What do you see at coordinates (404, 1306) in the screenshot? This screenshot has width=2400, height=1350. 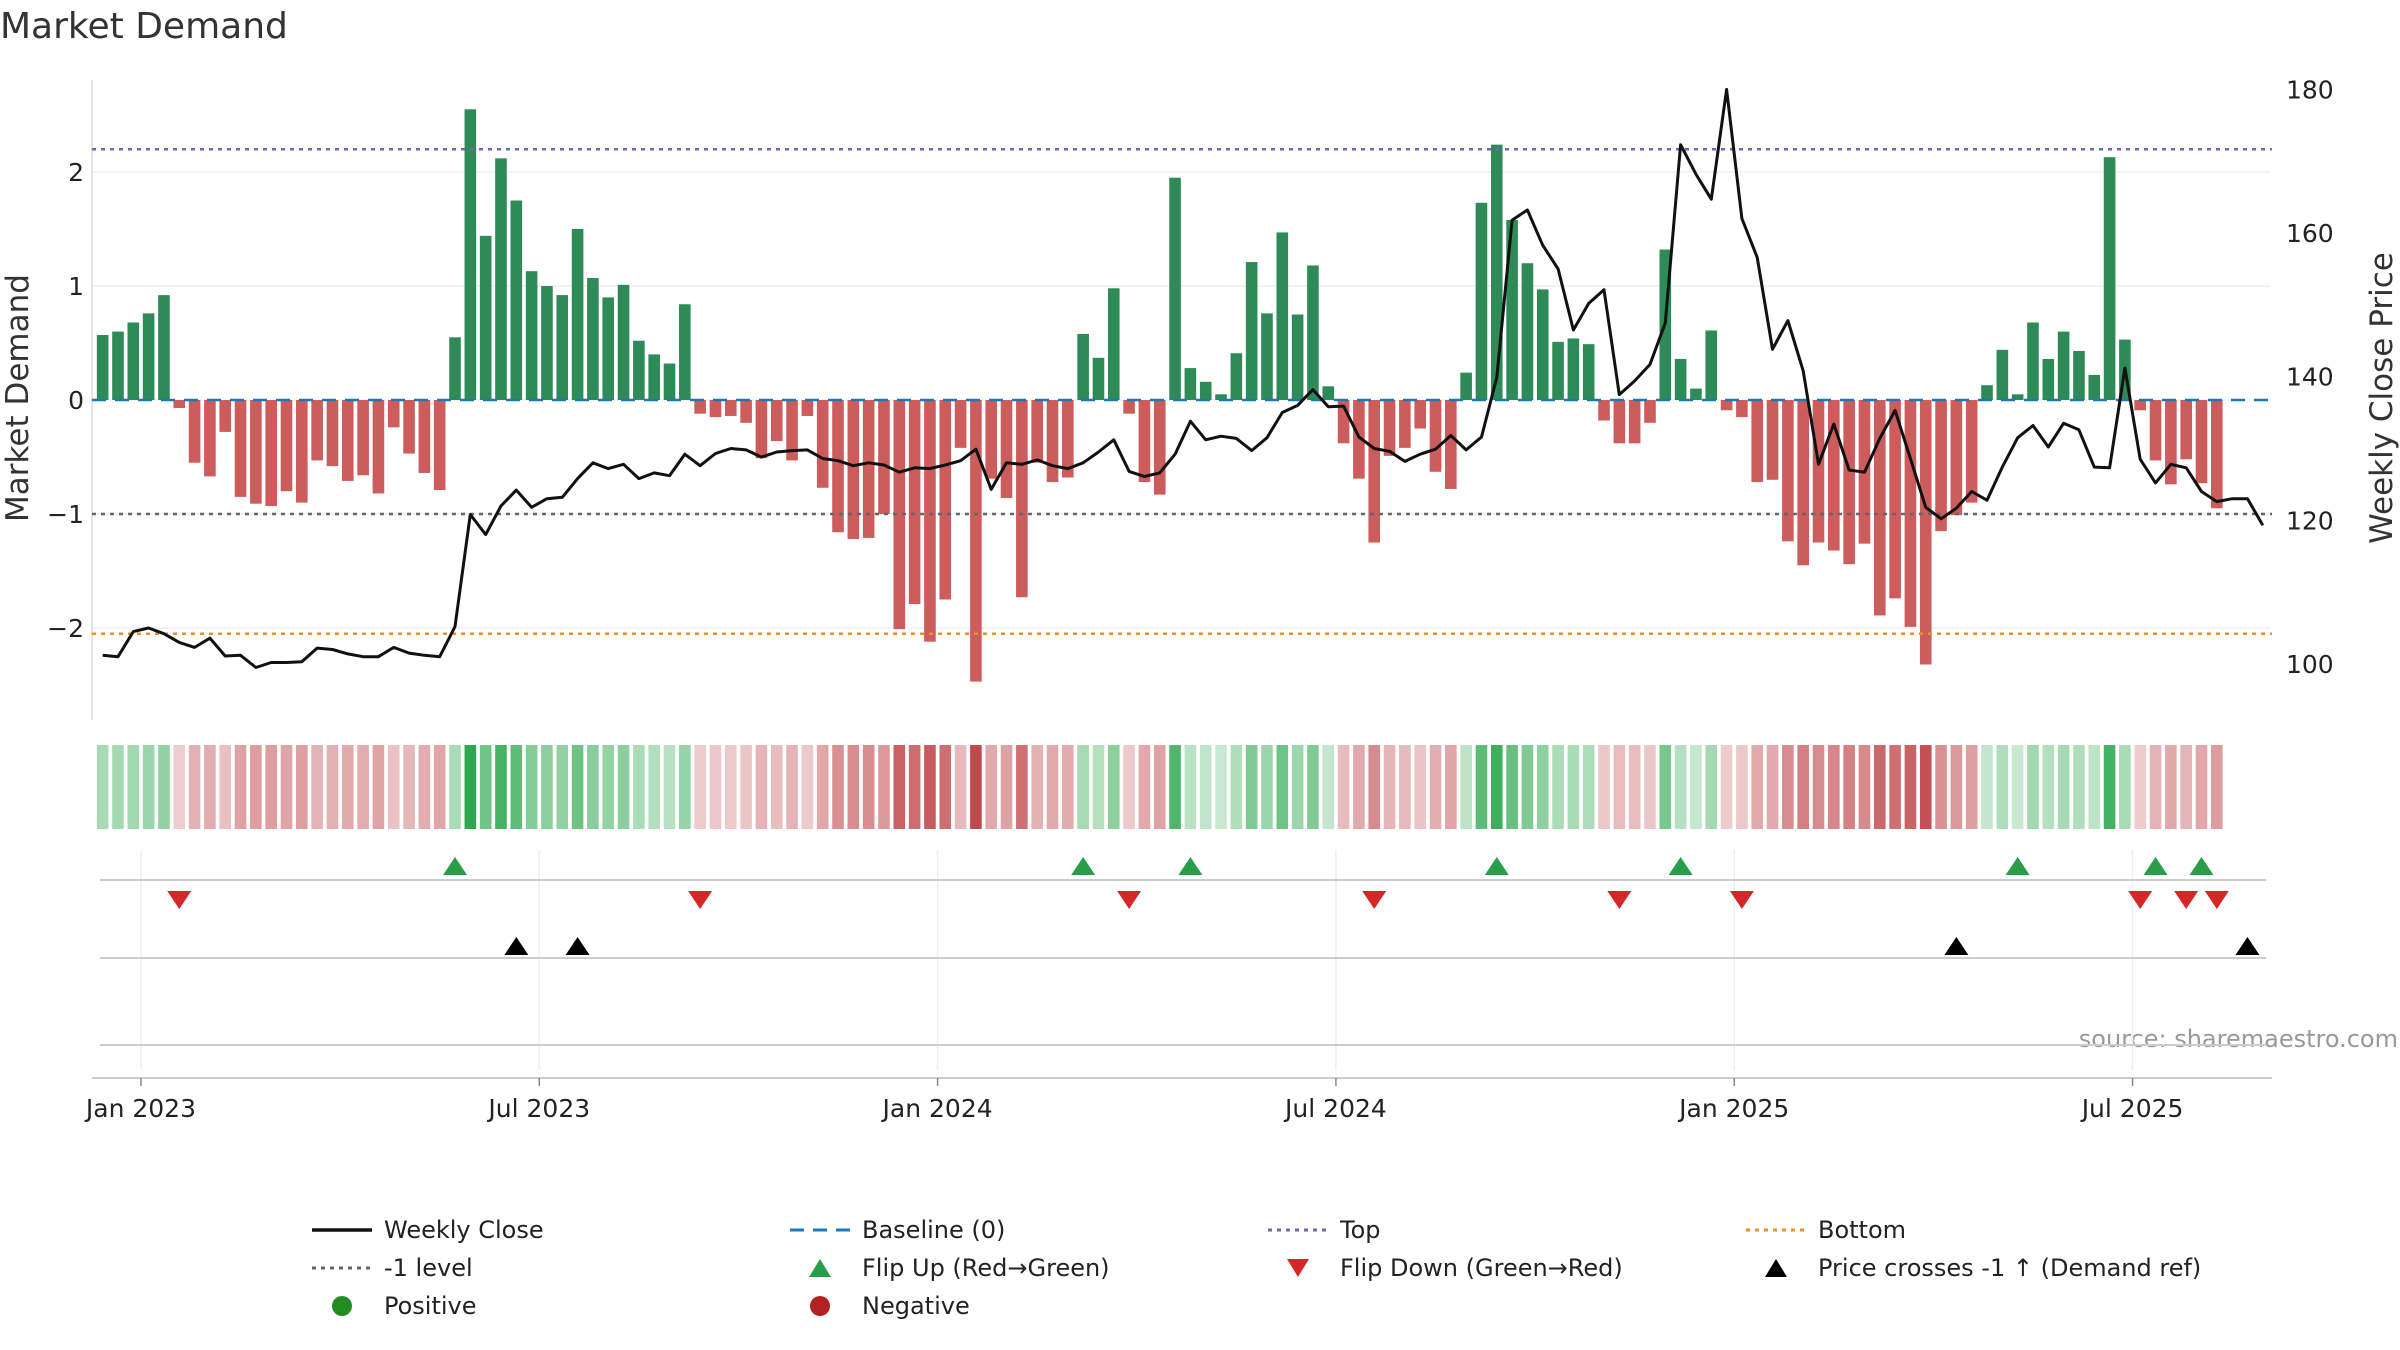 I see `legend-item: Positive` at bounding box center [404, 1306].